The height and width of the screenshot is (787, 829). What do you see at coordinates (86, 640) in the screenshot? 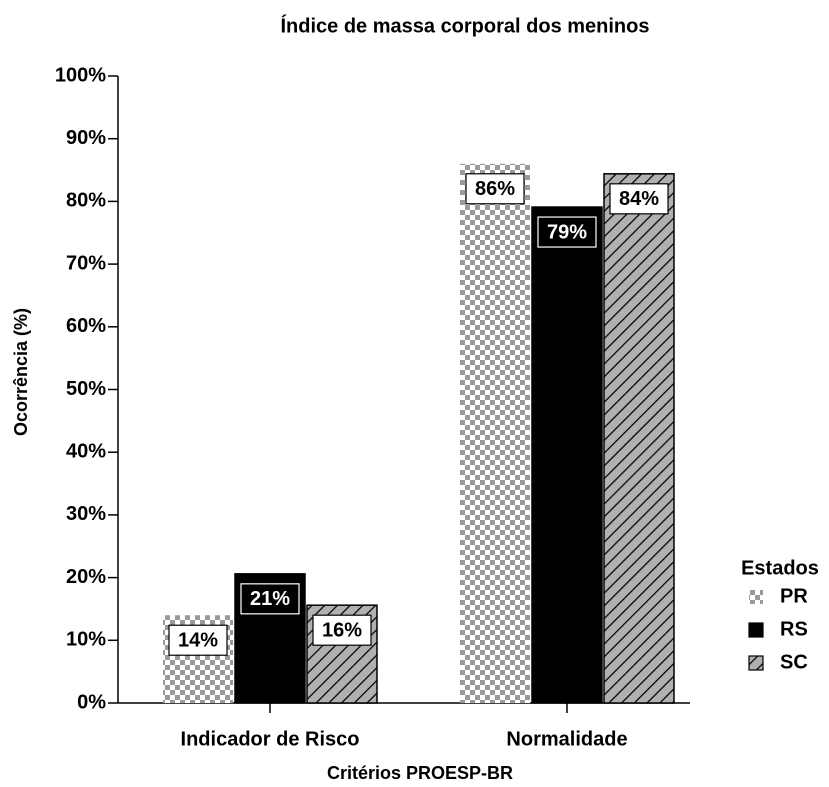
I see `y-tick-label: 10%` at bounding box center [86, 640].